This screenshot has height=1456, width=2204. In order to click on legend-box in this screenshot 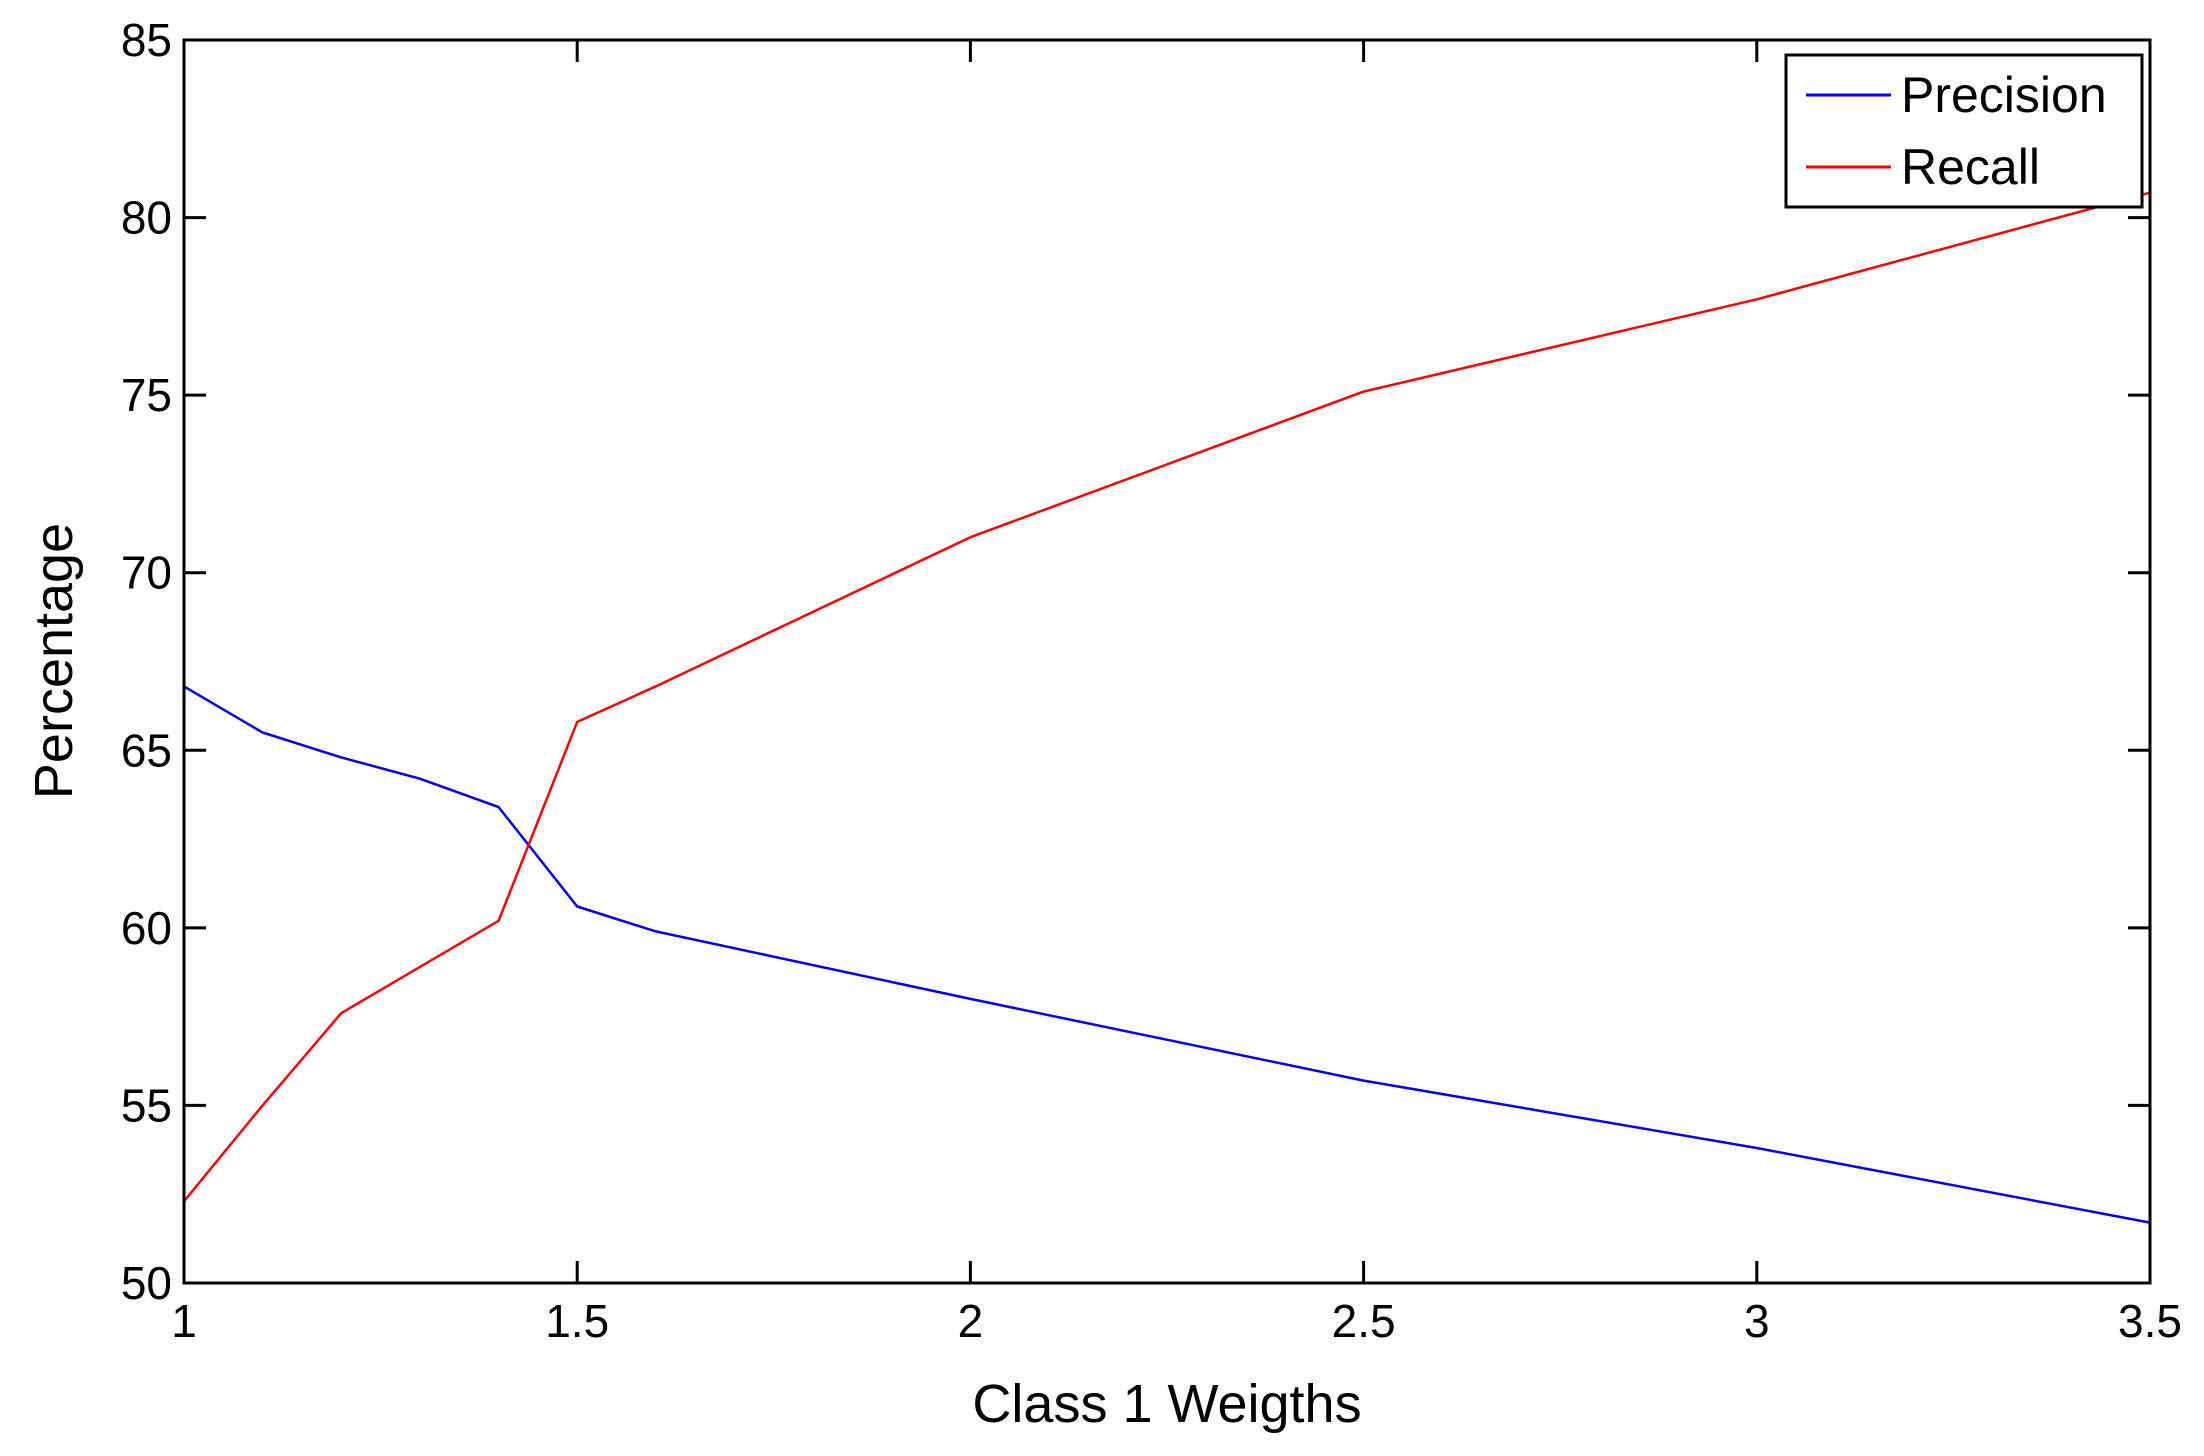, I will do `click(1964, 131)`.